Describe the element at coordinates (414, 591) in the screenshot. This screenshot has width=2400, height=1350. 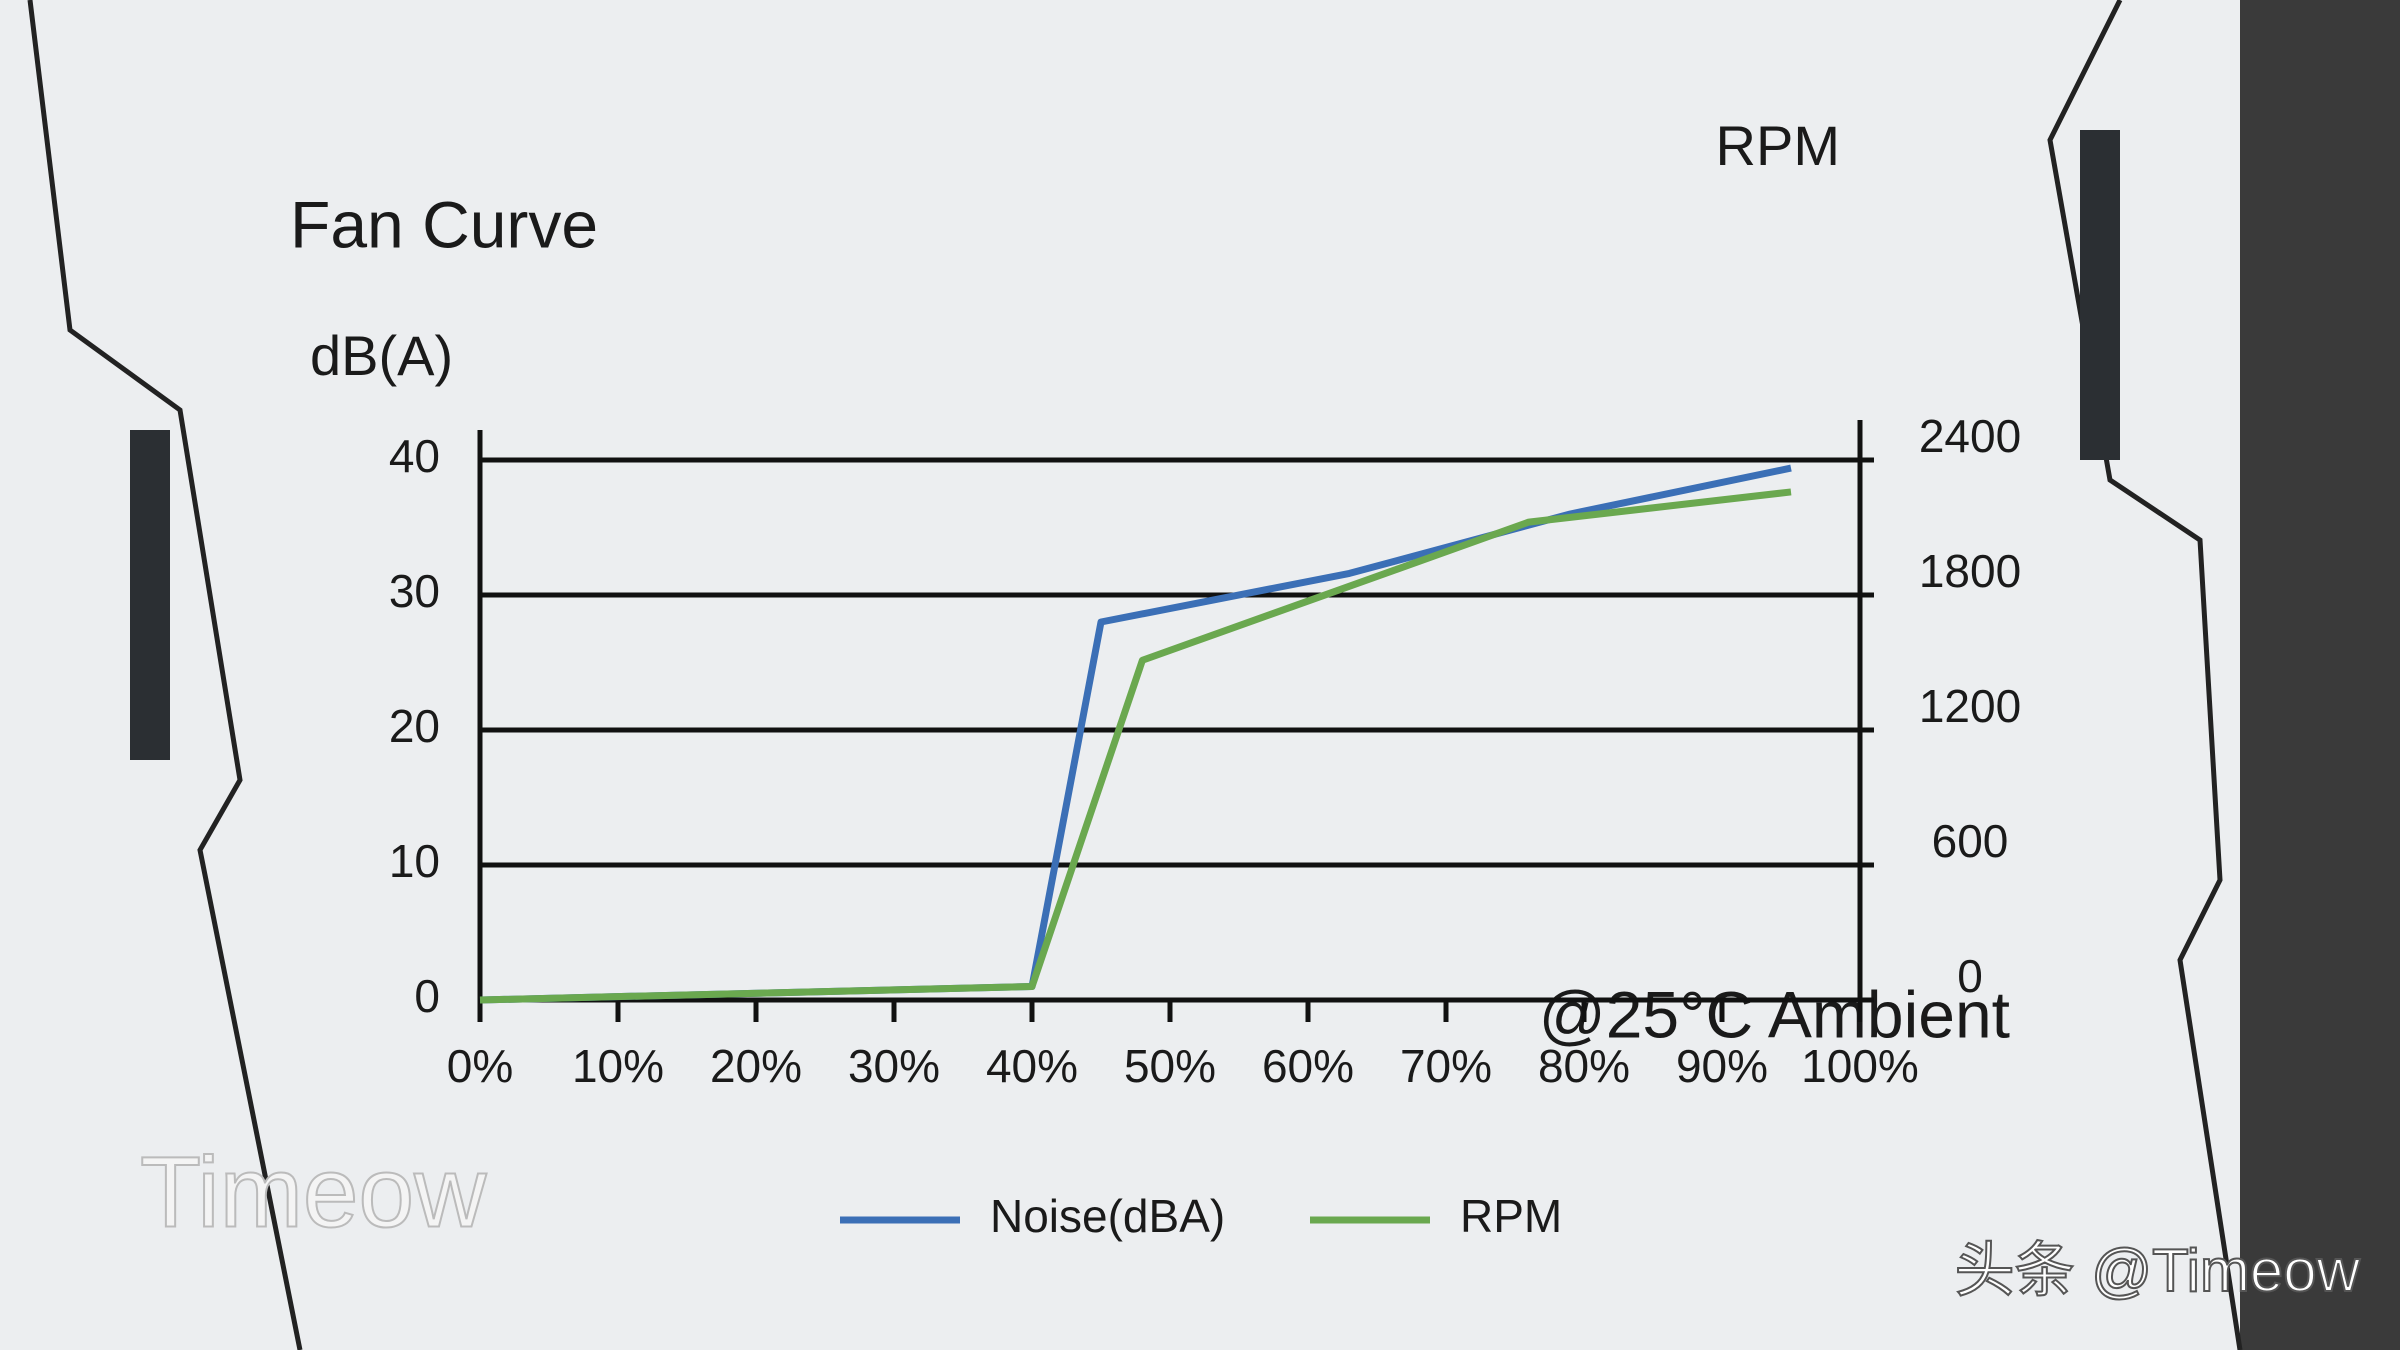
I see `y-tick-label: 30` at that location.